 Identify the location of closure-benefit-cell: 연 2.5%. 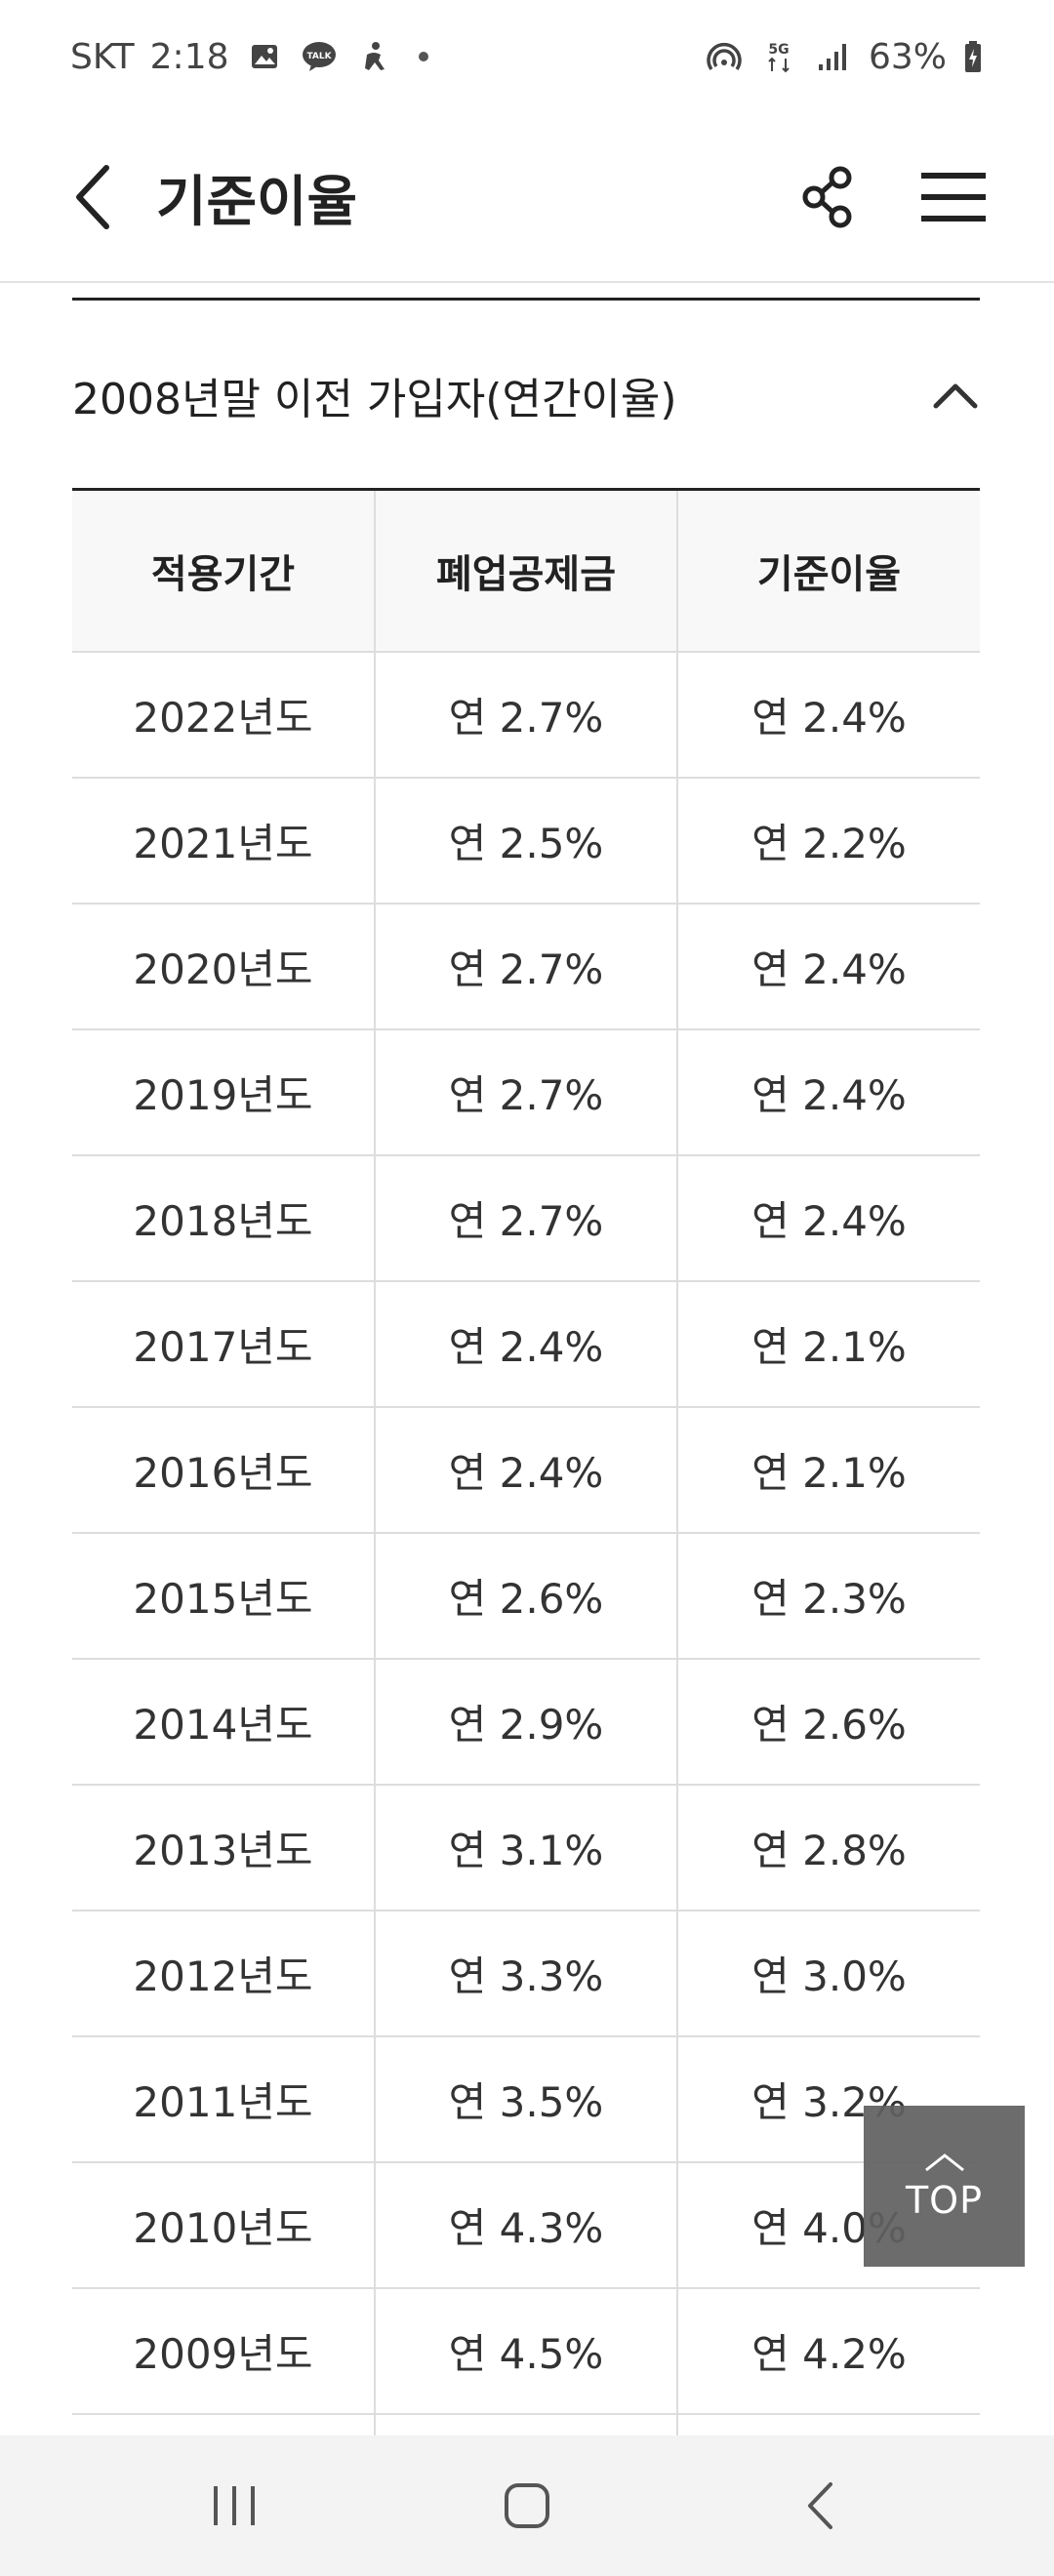
(526, 841).